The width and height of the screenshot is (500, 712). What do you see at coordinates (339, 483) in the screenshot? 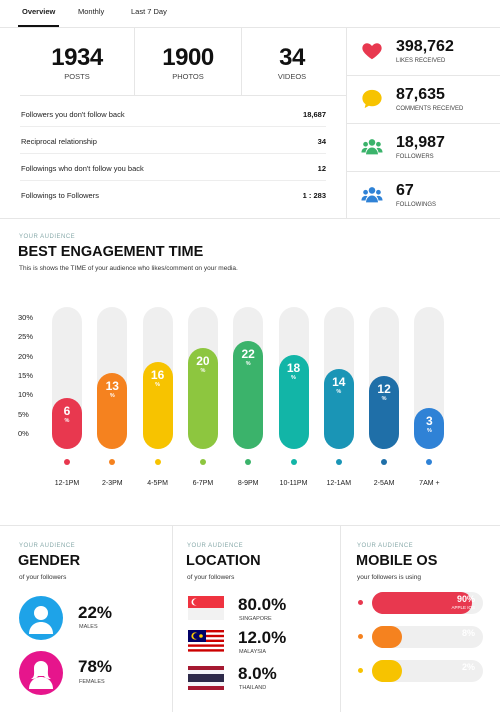
I see `x-tick-label: 12-1AM` at bounding box center [339, 483].